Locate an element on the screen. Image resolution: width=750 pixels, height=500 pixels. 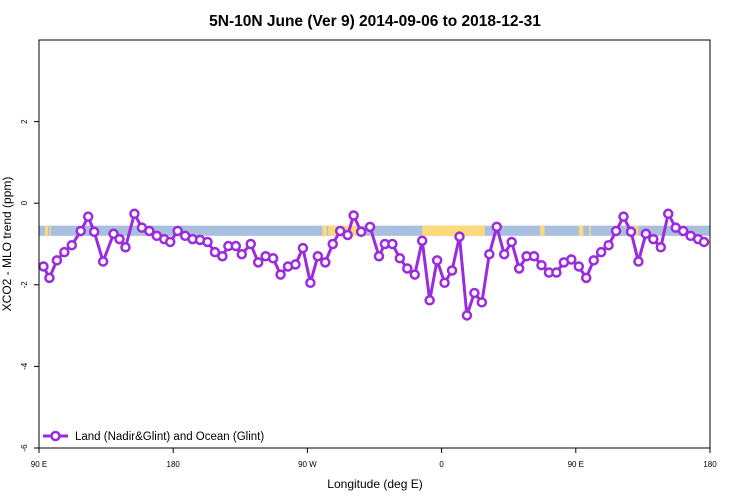
ocean-band is located at coordinates (374, 230).